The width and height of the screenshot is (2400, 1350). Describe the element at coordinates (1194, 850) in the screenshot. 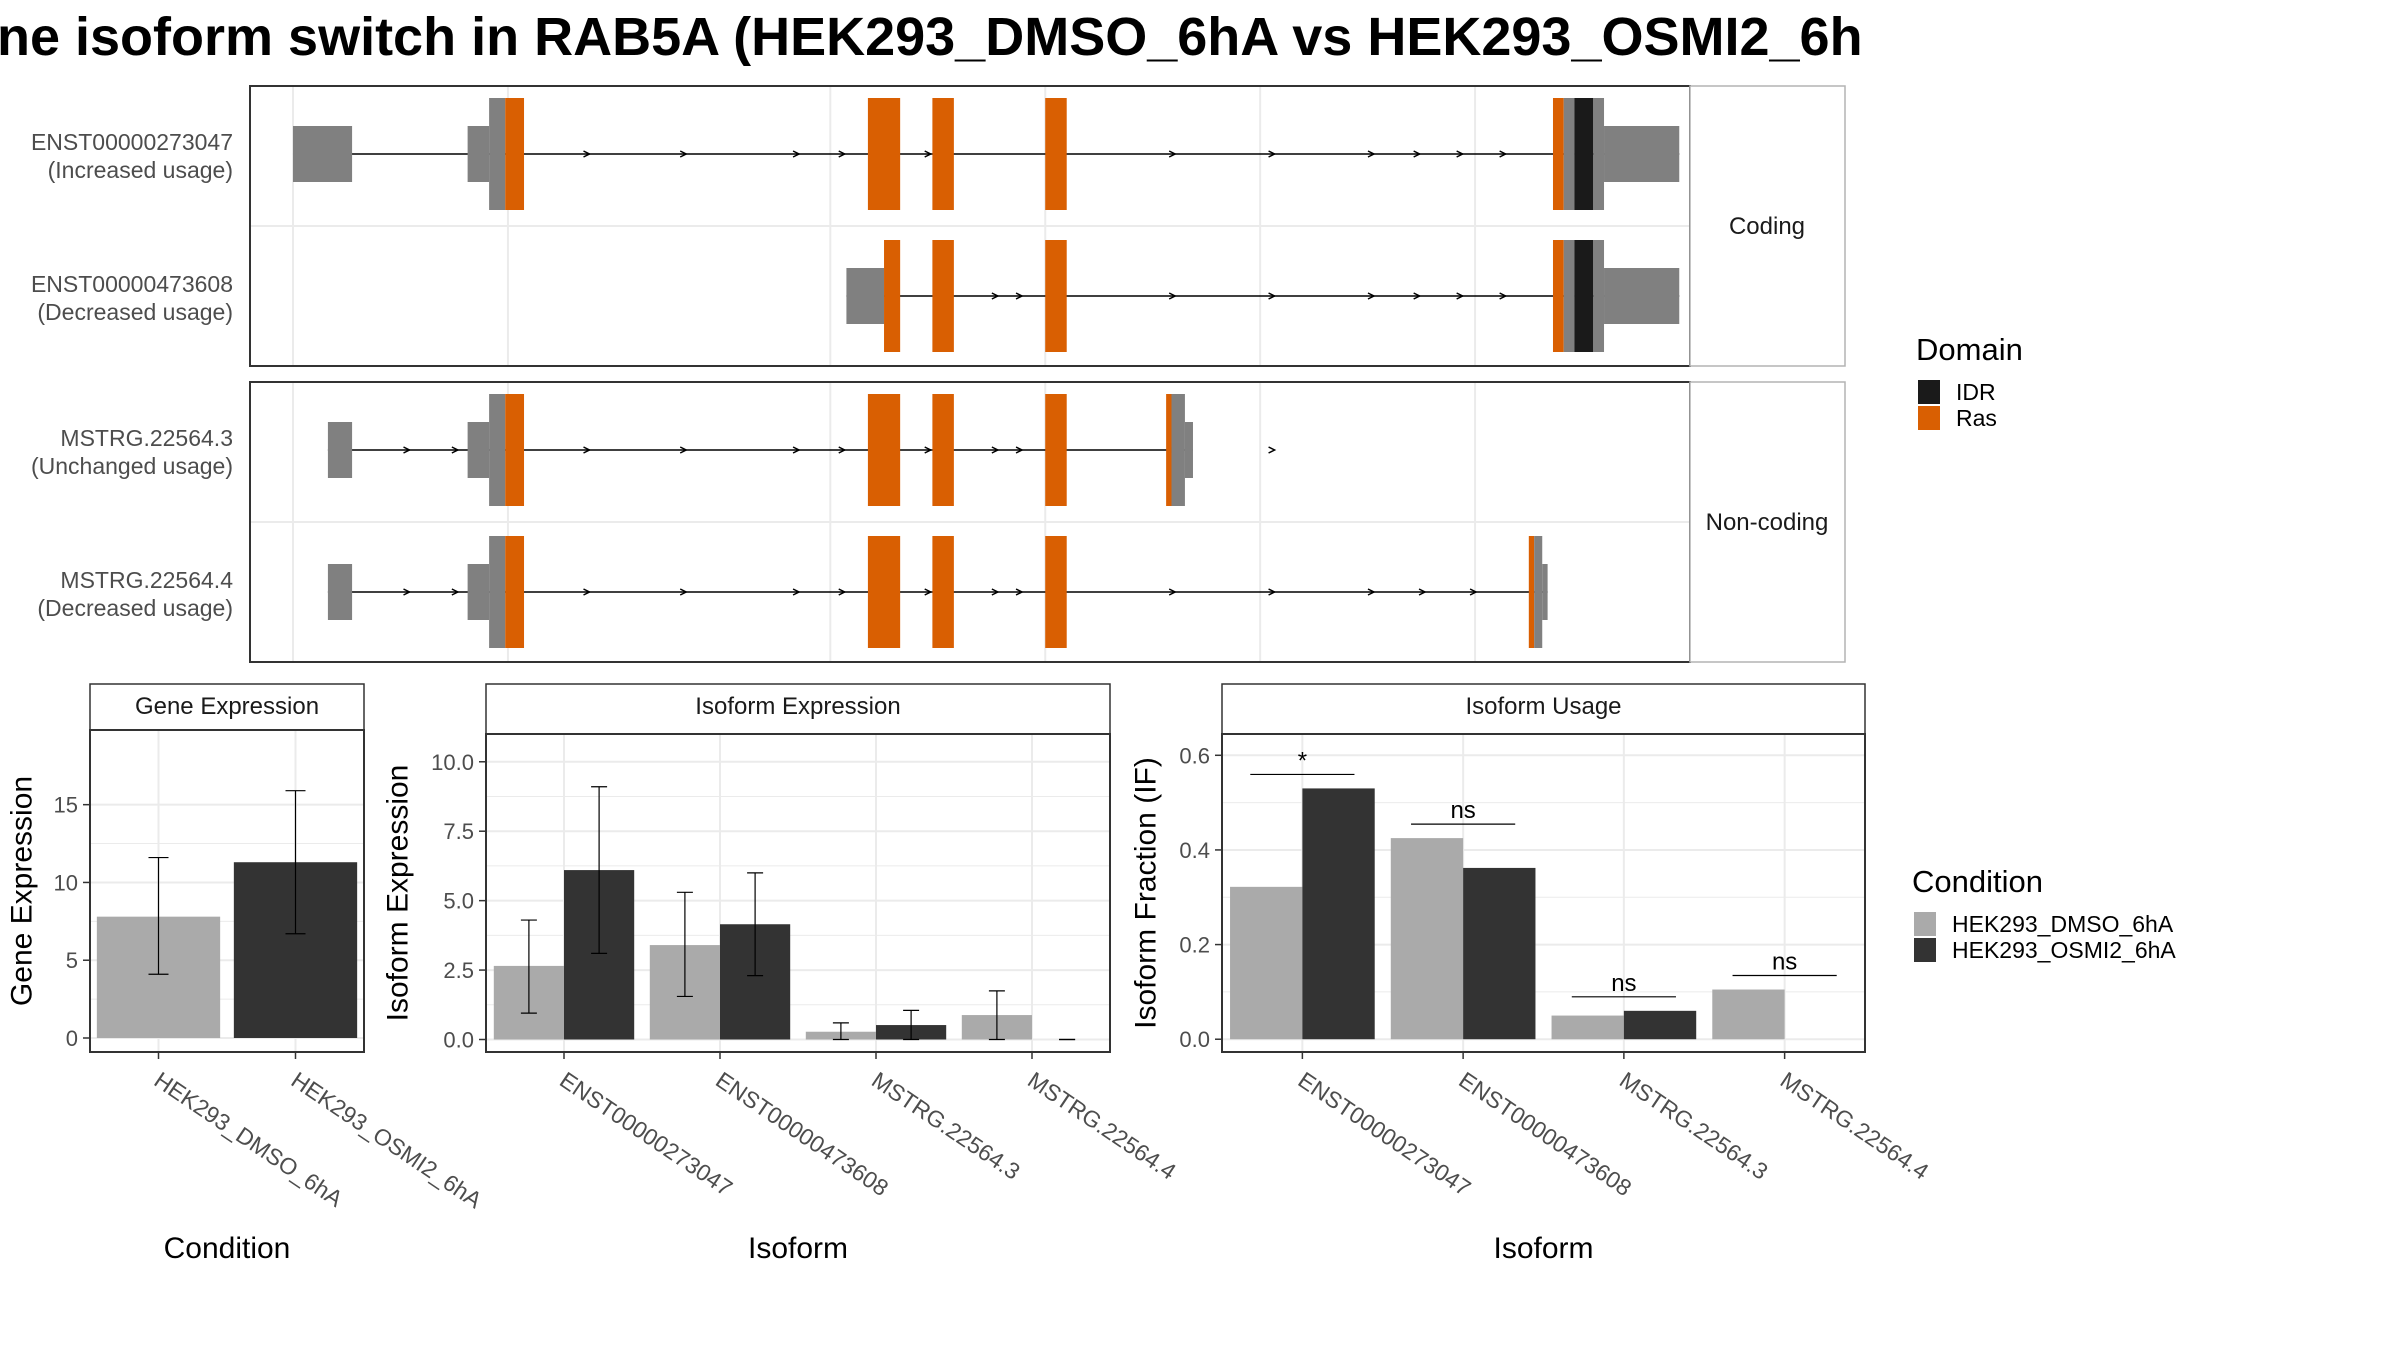

I see `y-tick-label: 0.4` at that location.